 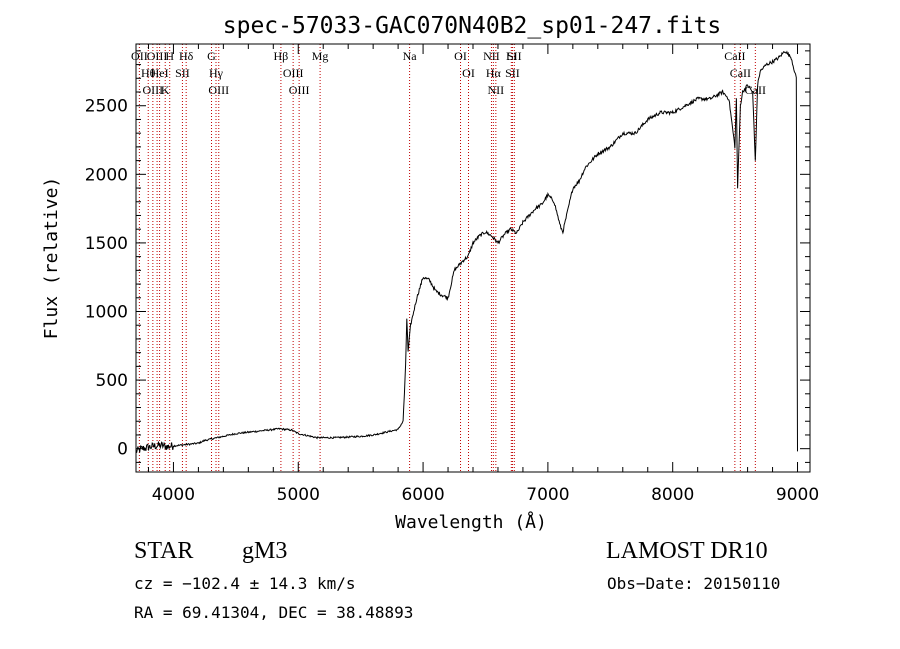 What do you see at coordinates (157, 56) in the screenshot?
I see `line-marker-label-3: OIII` at bounding box center [157, 56].